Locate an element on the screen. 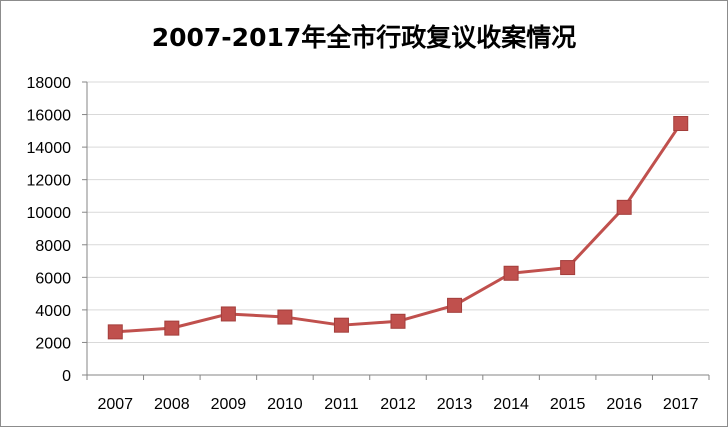 This screenshot has width=728, height=427. x-tick-label: 2015 is located at coordinates (568, 404).